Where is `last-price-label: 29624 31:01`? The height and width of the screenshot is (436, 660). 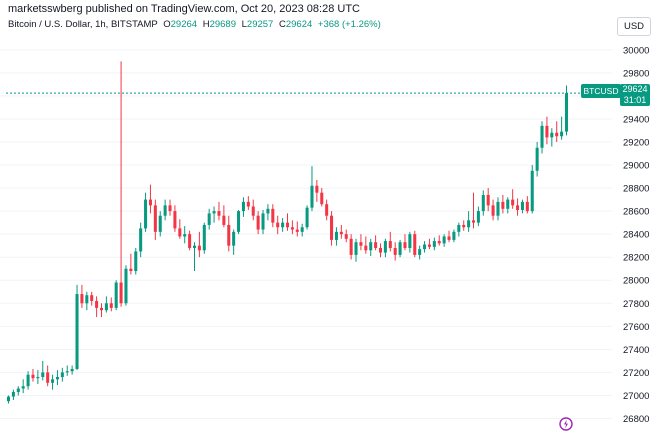 last-price-label: 29624 31:01 is located at coordinates (635, 95).